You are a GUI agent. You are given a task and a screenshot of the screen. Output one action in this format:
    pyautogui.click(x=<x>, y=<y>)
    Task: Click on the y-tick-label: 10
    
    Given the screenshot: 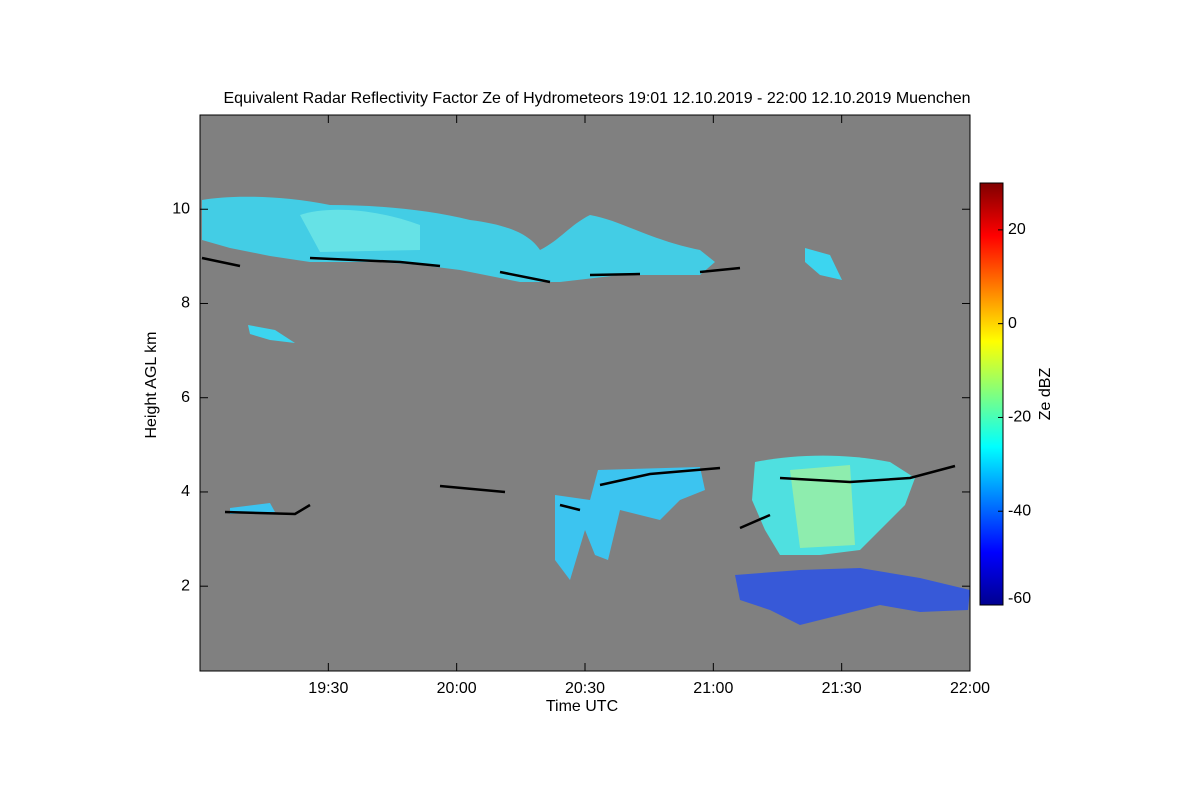 What is the action you would take?
    pyautogui.click(x=181, y=208)
    